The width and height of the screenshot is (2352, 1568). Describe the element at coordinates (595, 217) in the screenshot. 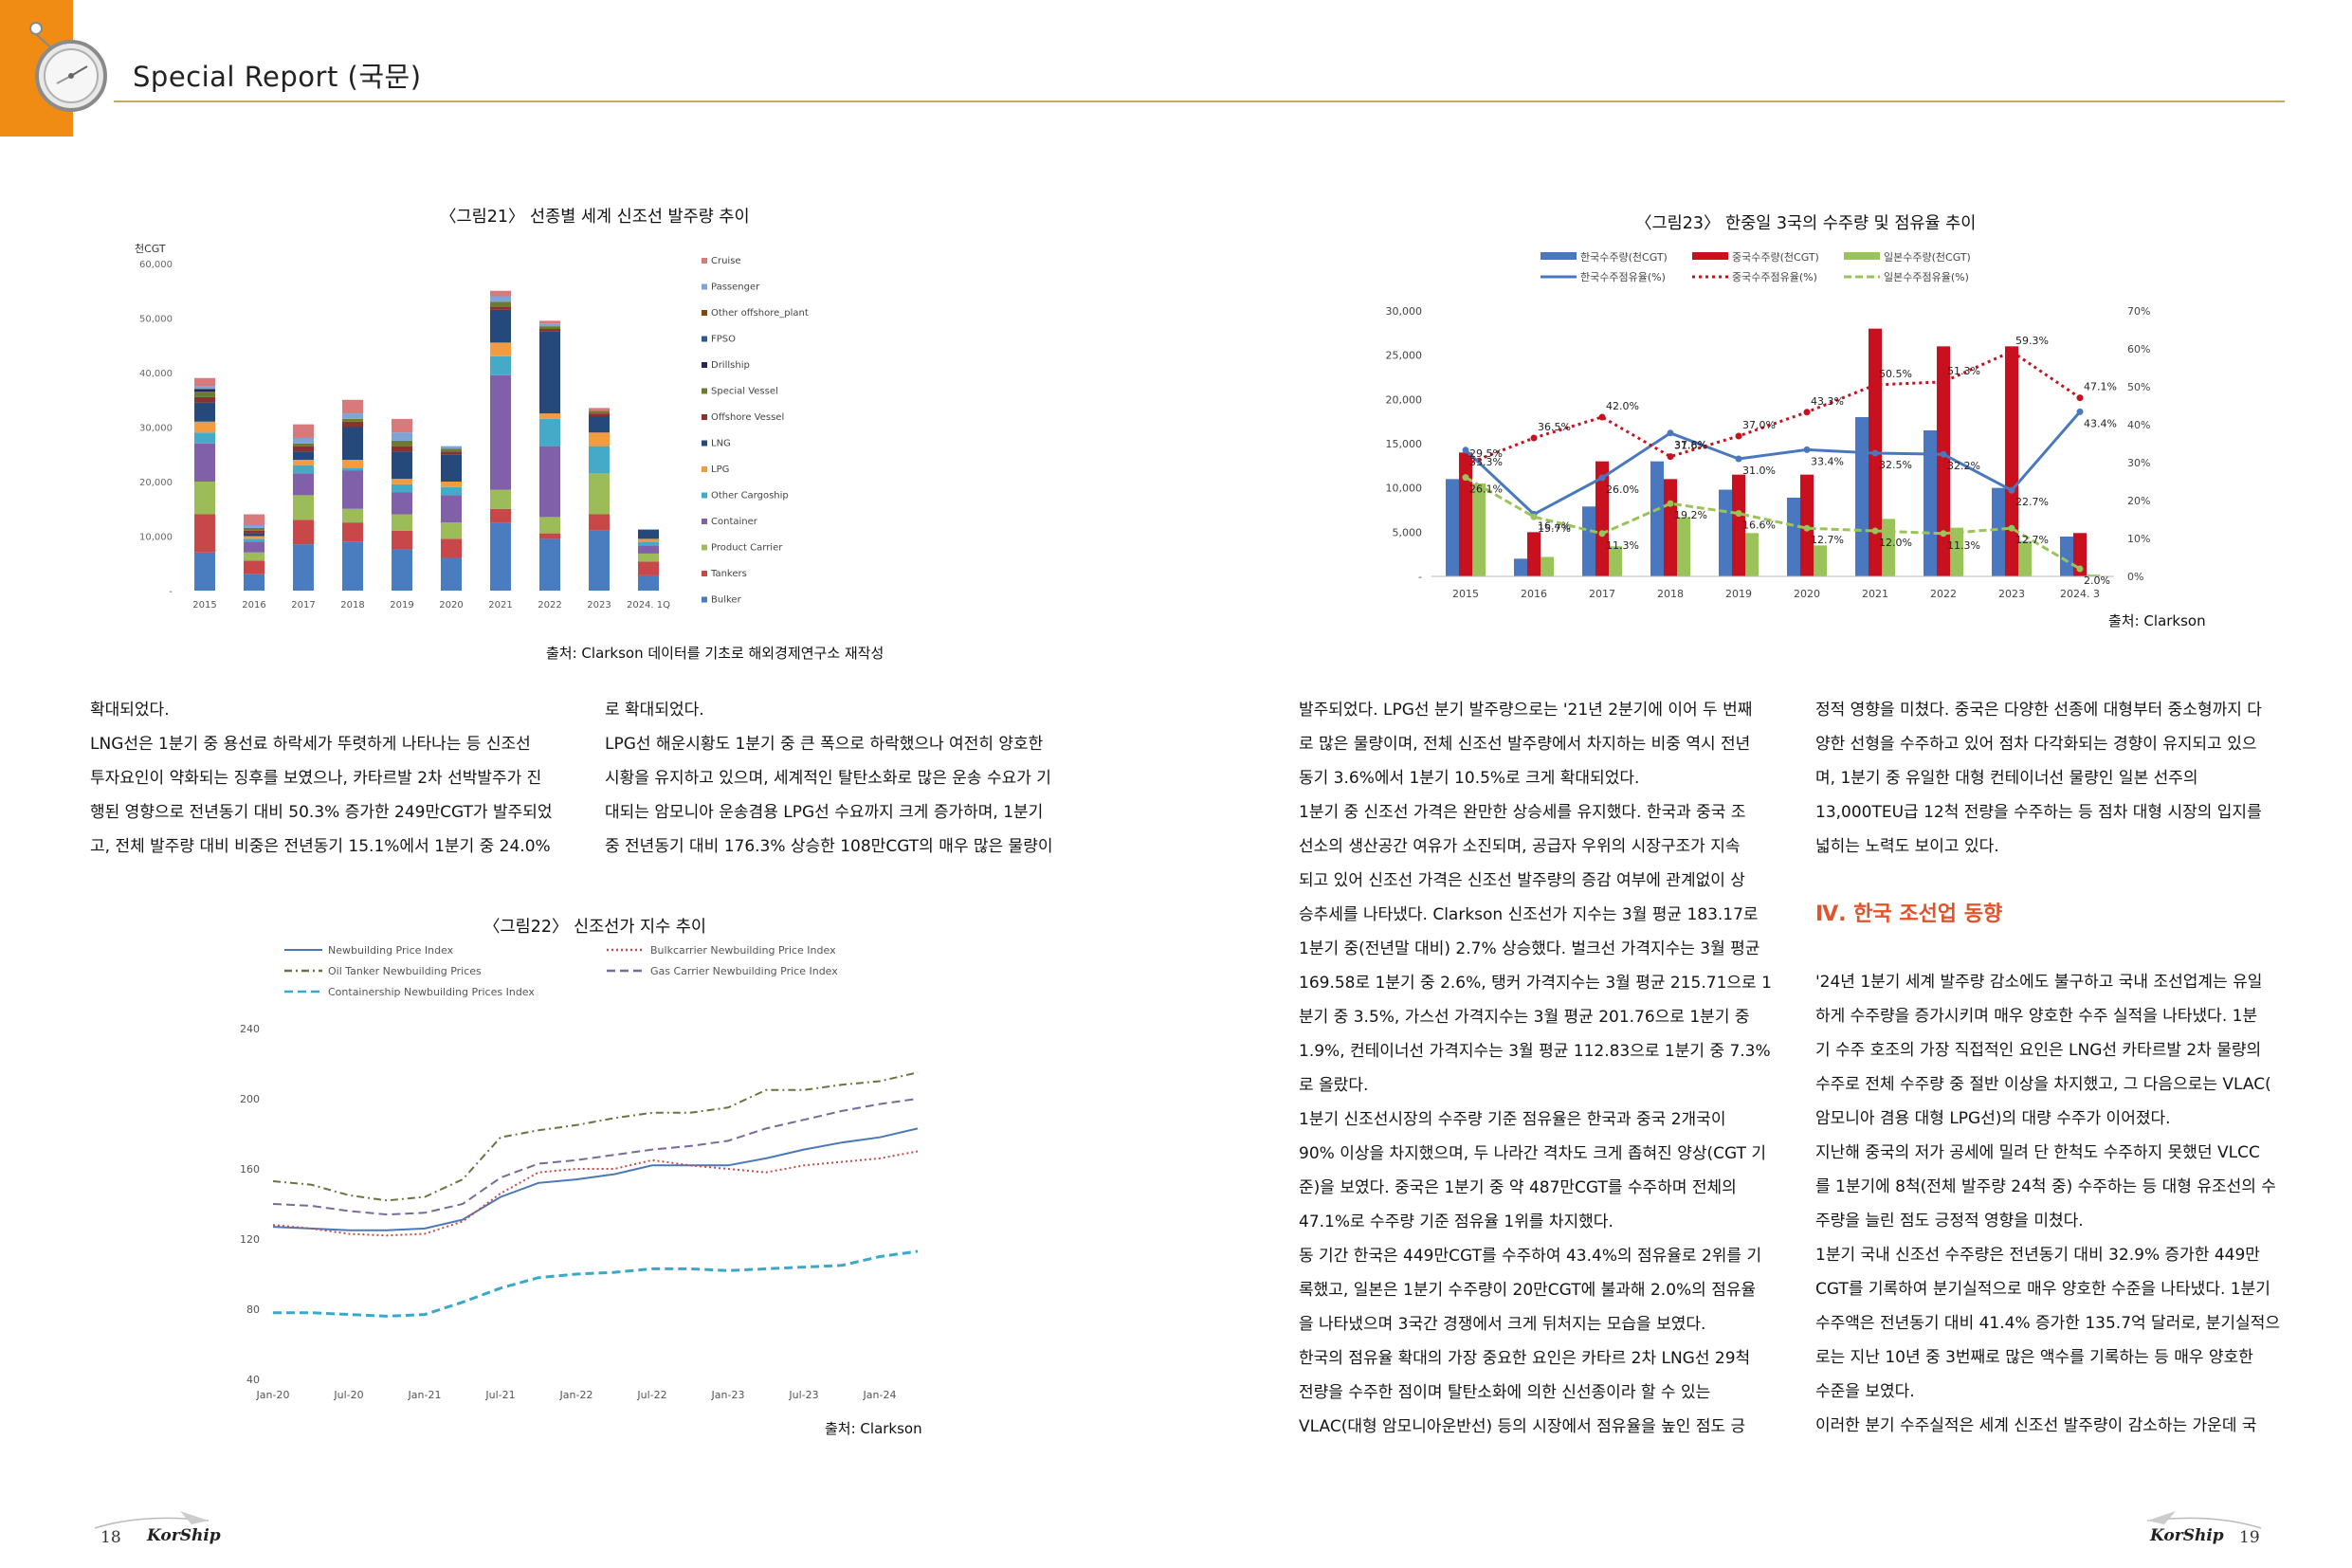

I see `figure21-title: 〈그림21〉 선종별 세계 신조선 발주량 추이` at that location.